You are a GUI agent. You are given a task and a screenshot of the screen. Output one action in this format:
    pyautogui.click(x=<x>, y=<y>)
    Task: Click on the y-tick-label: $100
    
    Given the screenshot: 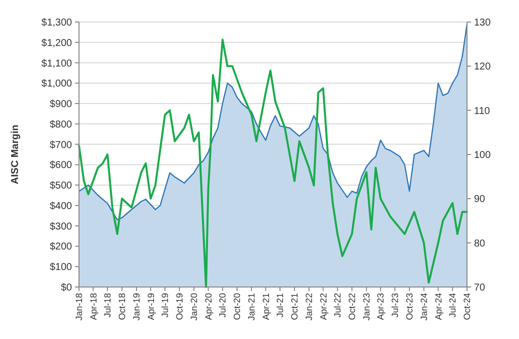 What is the action you would take?
    pyautogui.click(x=61, y=268)
    